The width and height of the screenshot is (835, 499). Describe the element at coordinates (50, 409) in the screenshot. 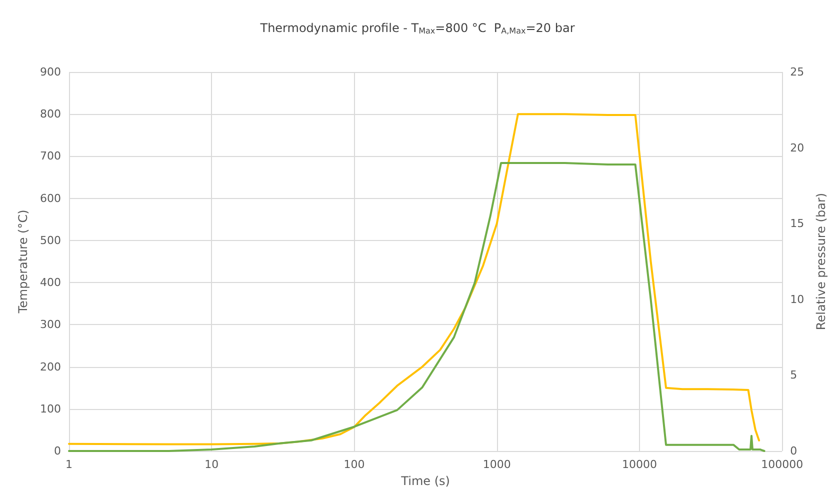

I see `y-tick-label: 100` at that location.